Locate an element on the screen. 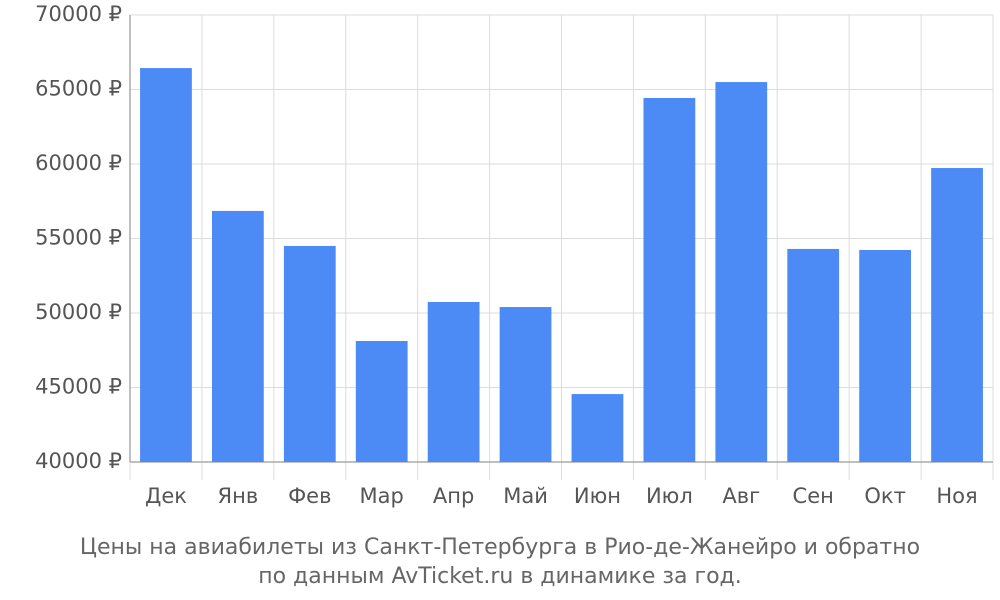  y-tick-label: 55000 ₽ is located at coordinates (78, 238).